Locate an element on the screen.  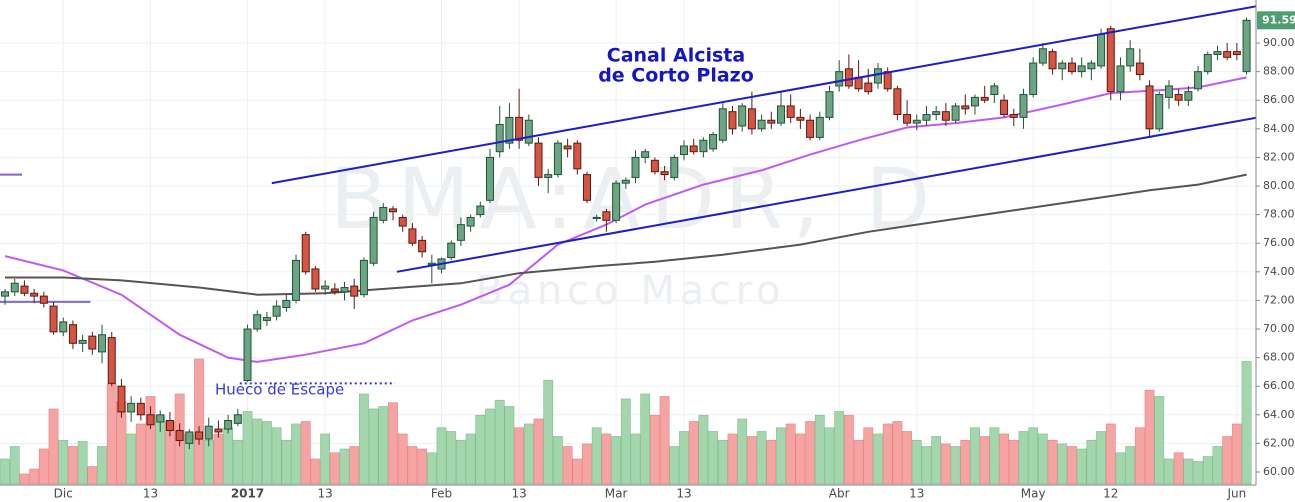
y-tick-label: 82.00 is located at coordinates (1279, 156).